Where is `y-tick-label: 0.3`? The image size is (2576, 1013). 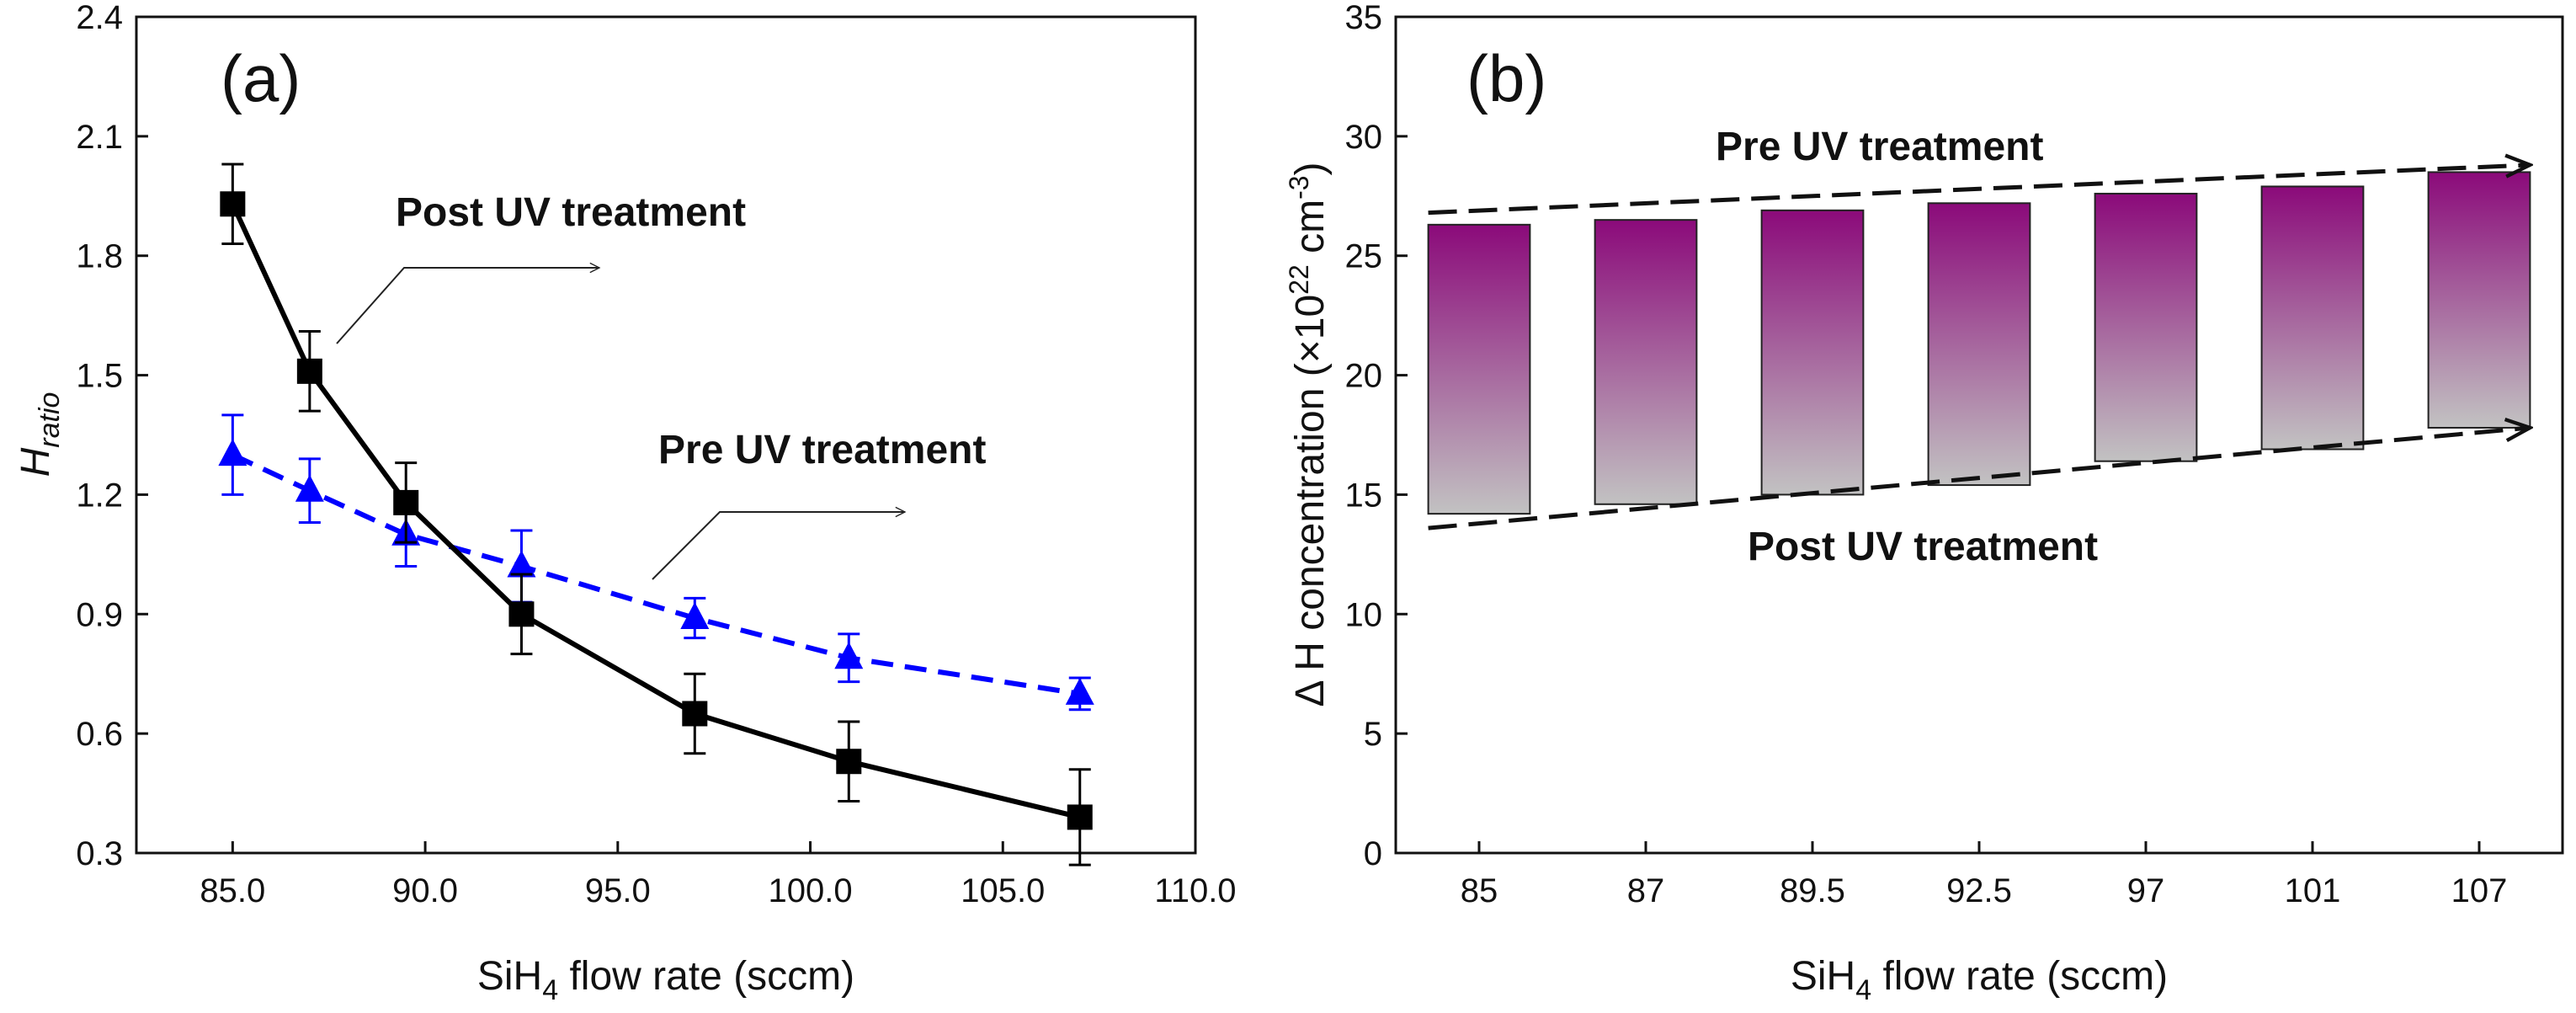 y-tick-label: 0.3 is located at coordinates (100, 853).